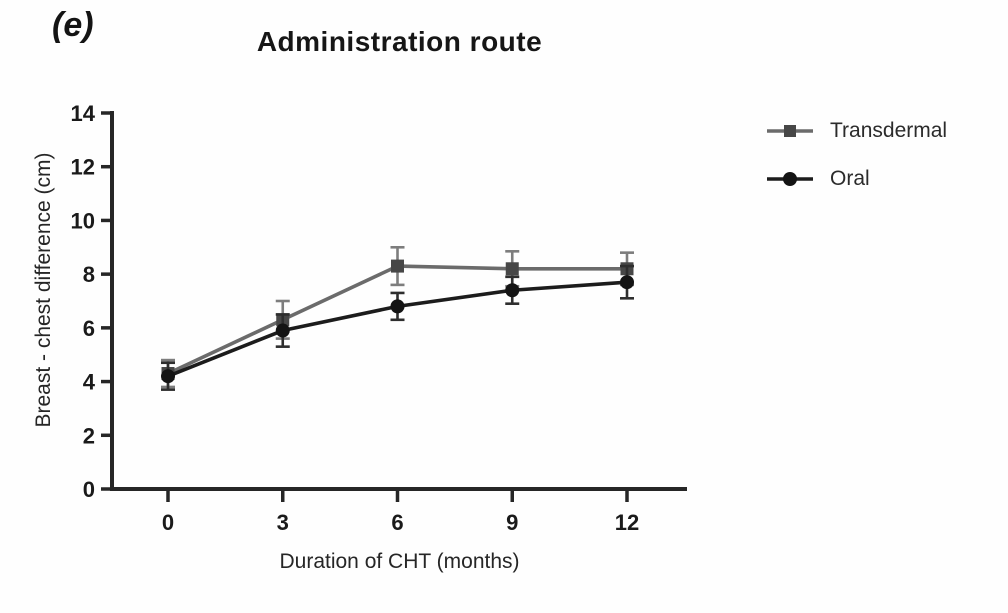 The image size is (1008, 613). I want to click on oral-circle-marker-icon, so click(790, 179).